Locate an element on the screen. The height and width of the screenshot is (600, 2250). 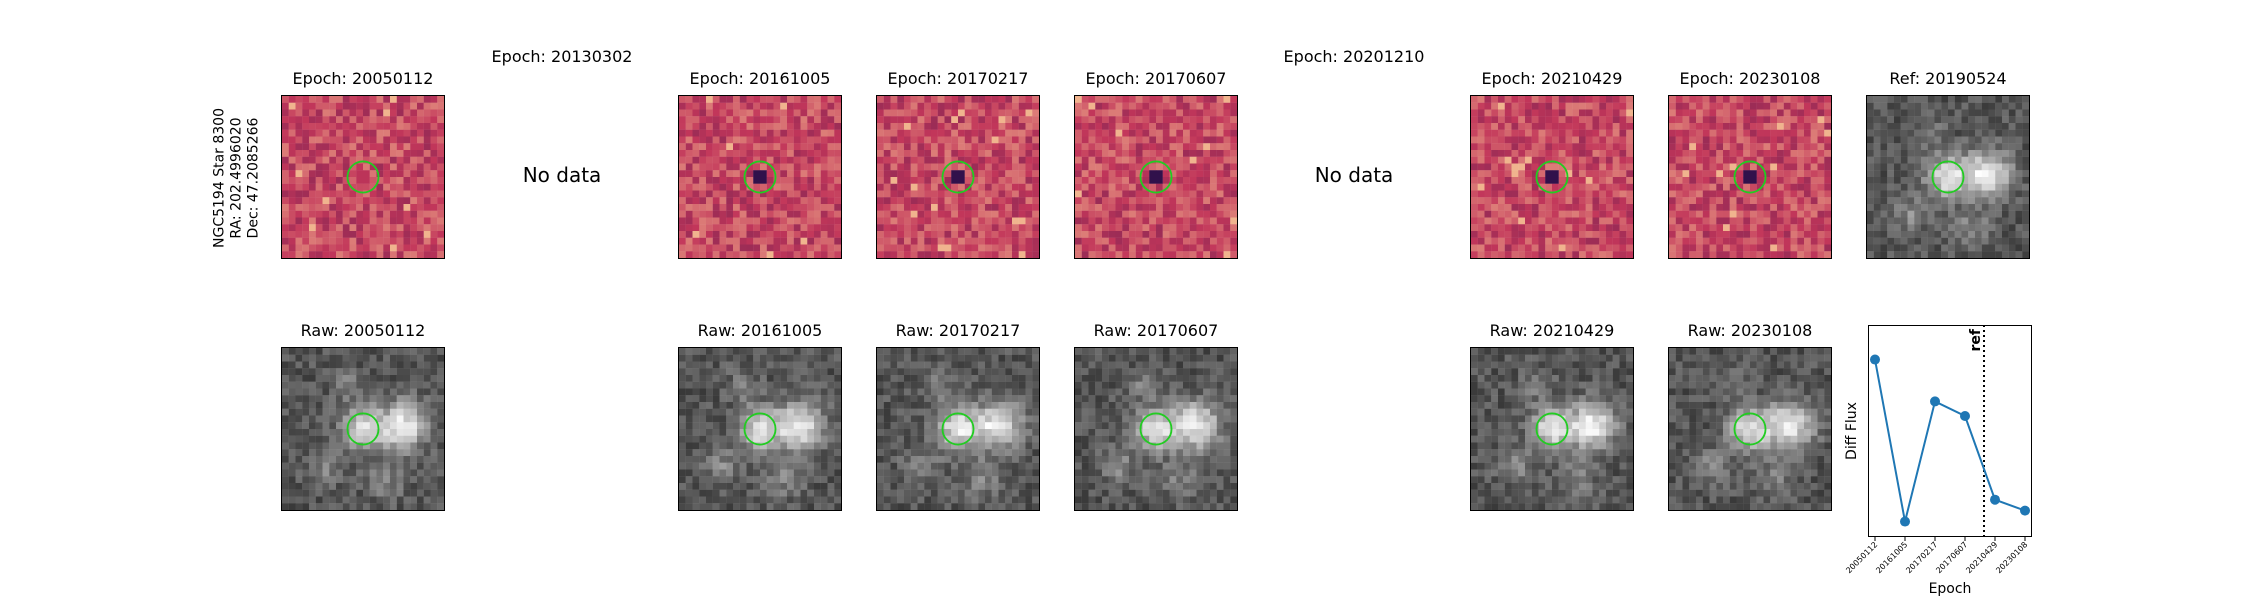
epoch-title: Epoch: 20170217 is located at coordinates (958, 78).